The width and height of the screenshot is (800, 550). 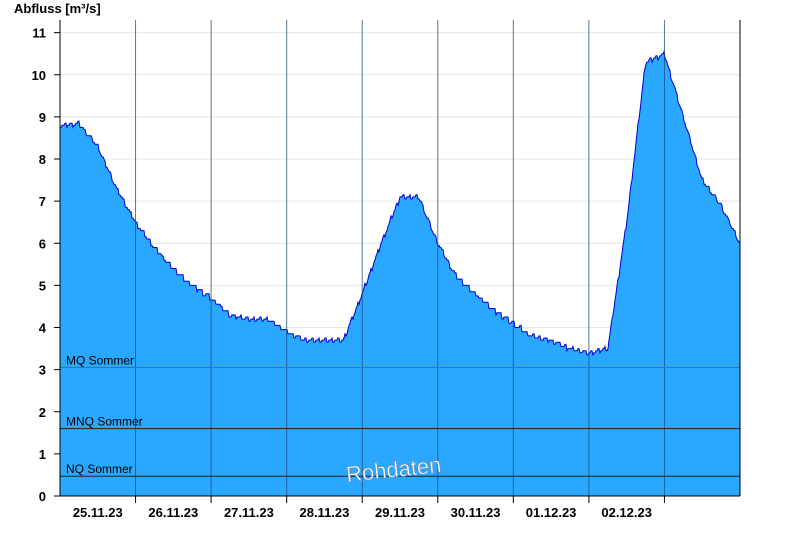 I want to click on x-tick-label: 02.12.23, so click(x=626, y=512).